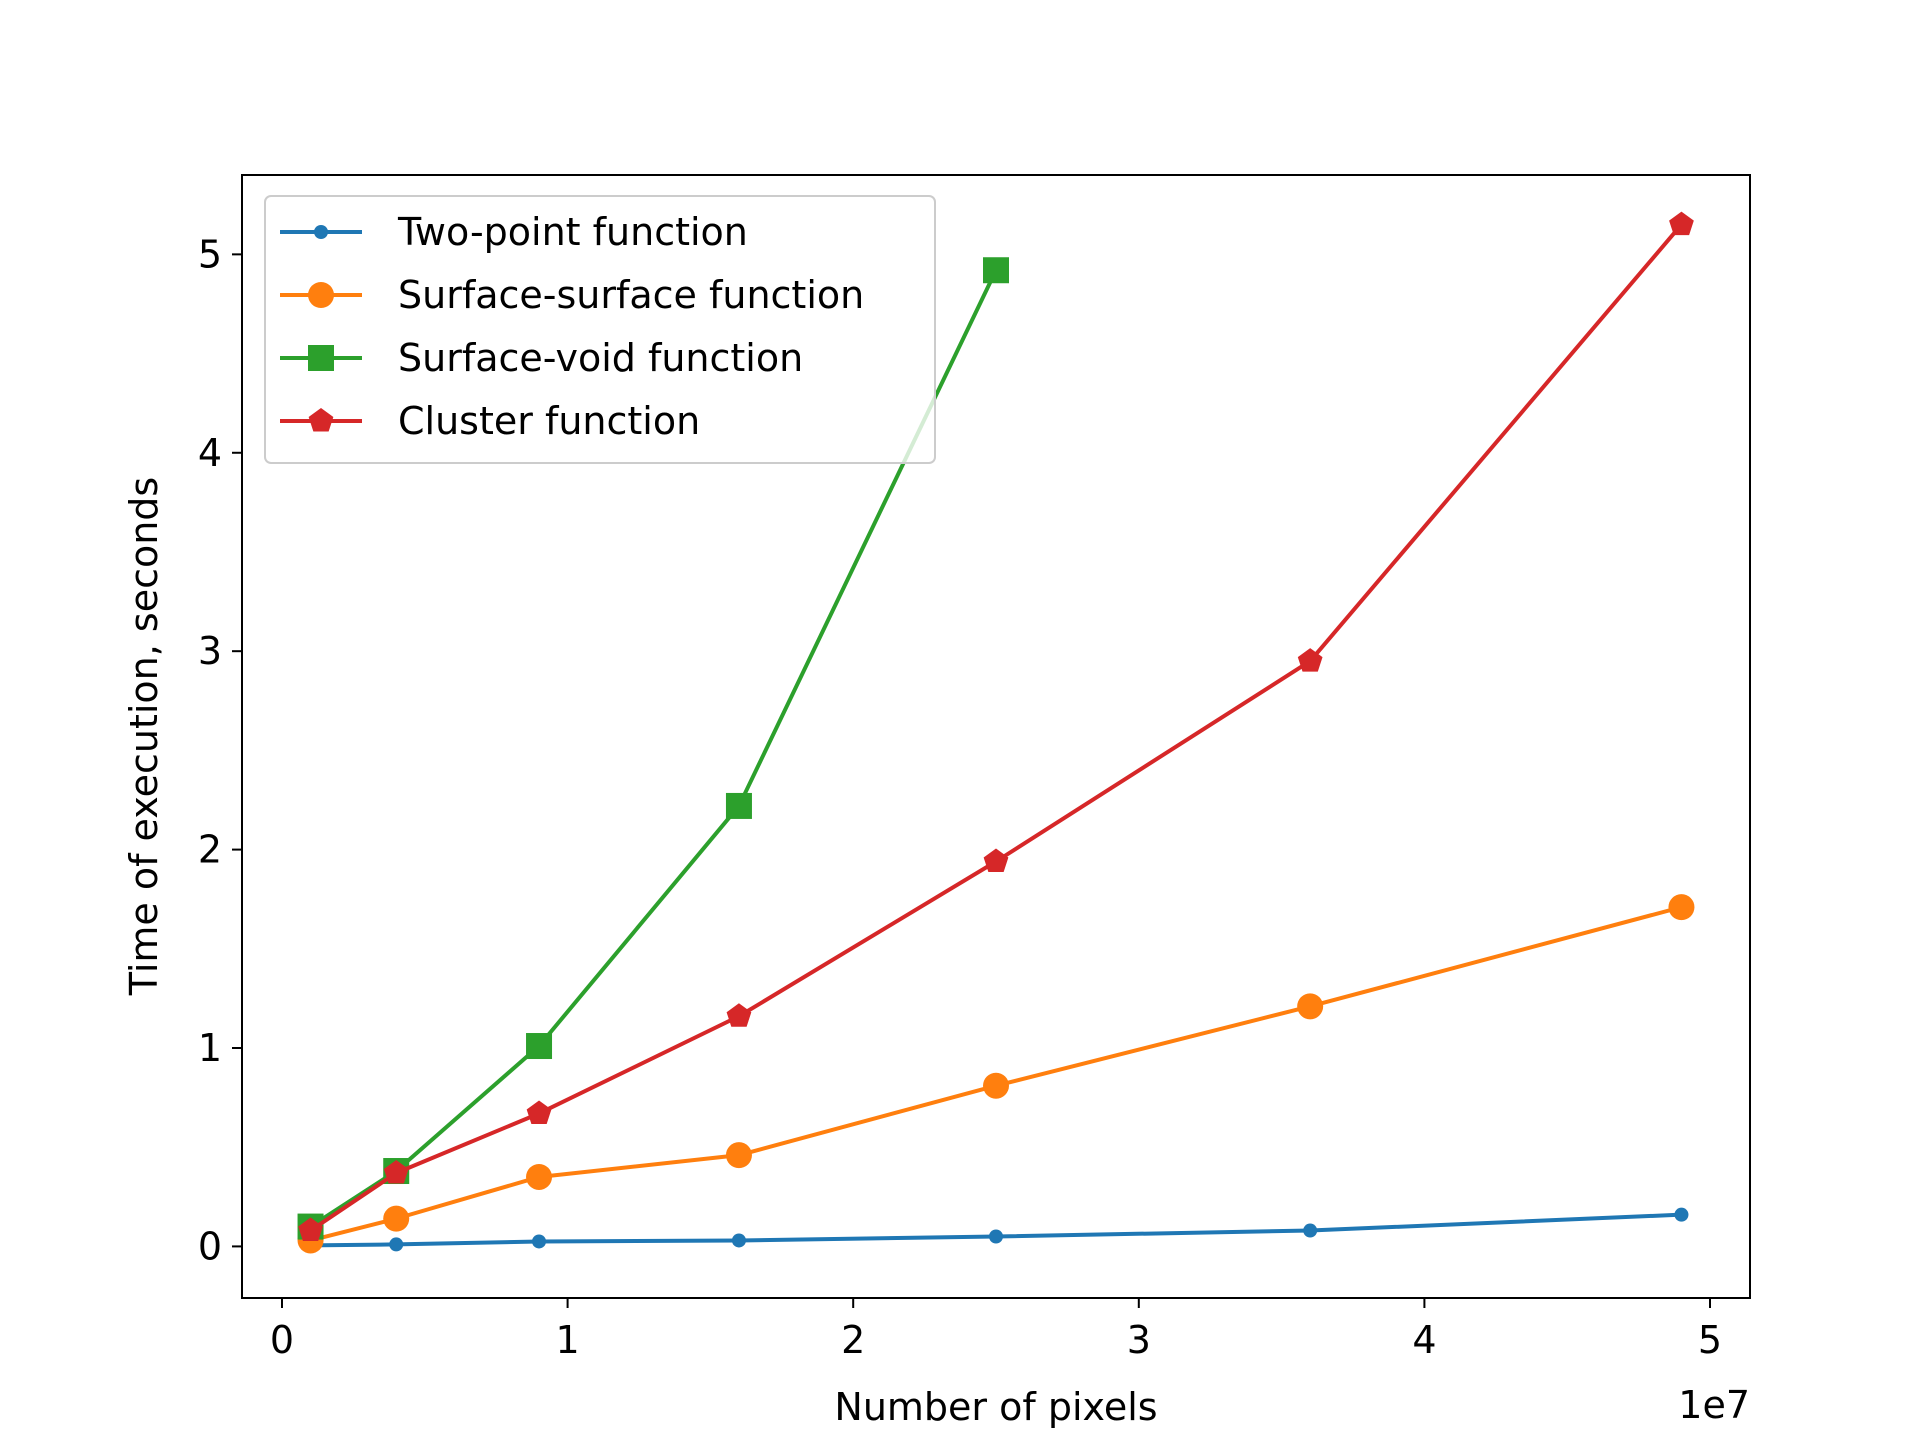 The width and height of the screenshot is (1920, 1440). I want to click on legend-item: Surface-void function, so click(541, 358).